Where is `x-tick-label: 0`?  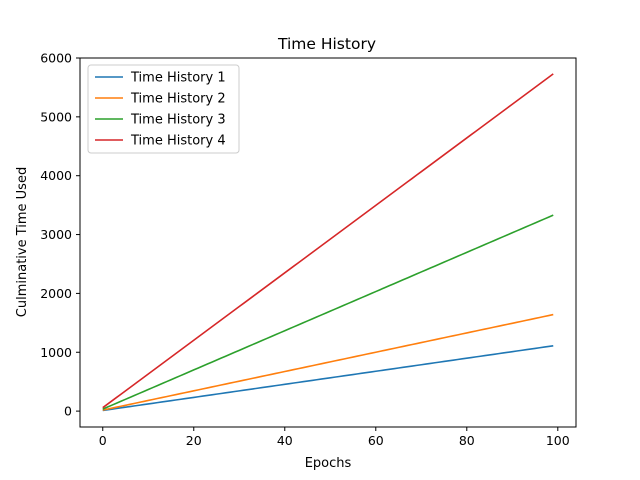 x-tick-label: 0 is located at coordinates (103, 440).